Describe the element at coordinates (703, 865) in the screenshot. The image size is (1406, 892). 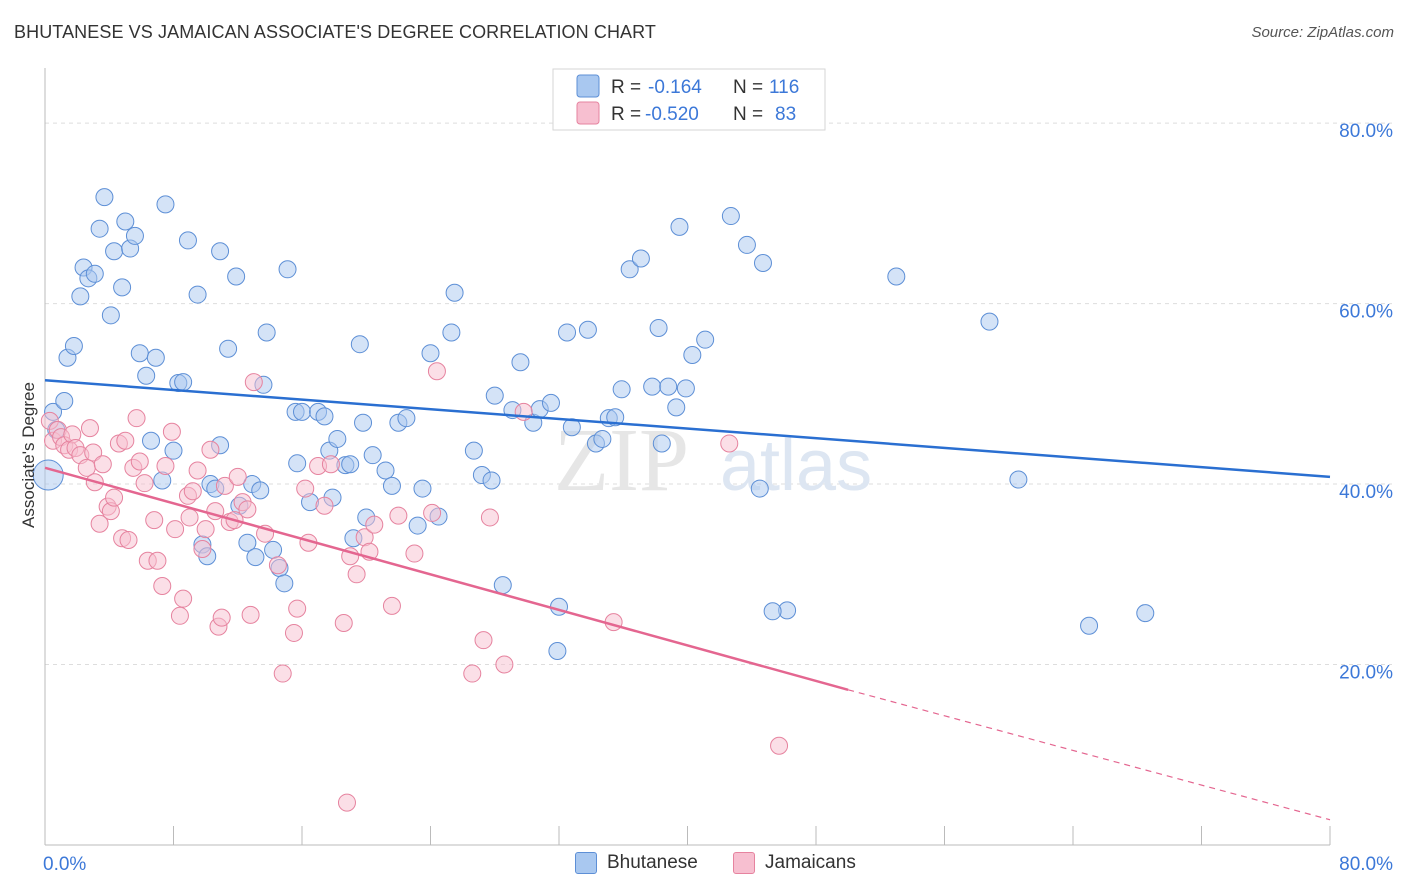
I see `legend-bottom: Bhutanese Jamaicans` at that location.